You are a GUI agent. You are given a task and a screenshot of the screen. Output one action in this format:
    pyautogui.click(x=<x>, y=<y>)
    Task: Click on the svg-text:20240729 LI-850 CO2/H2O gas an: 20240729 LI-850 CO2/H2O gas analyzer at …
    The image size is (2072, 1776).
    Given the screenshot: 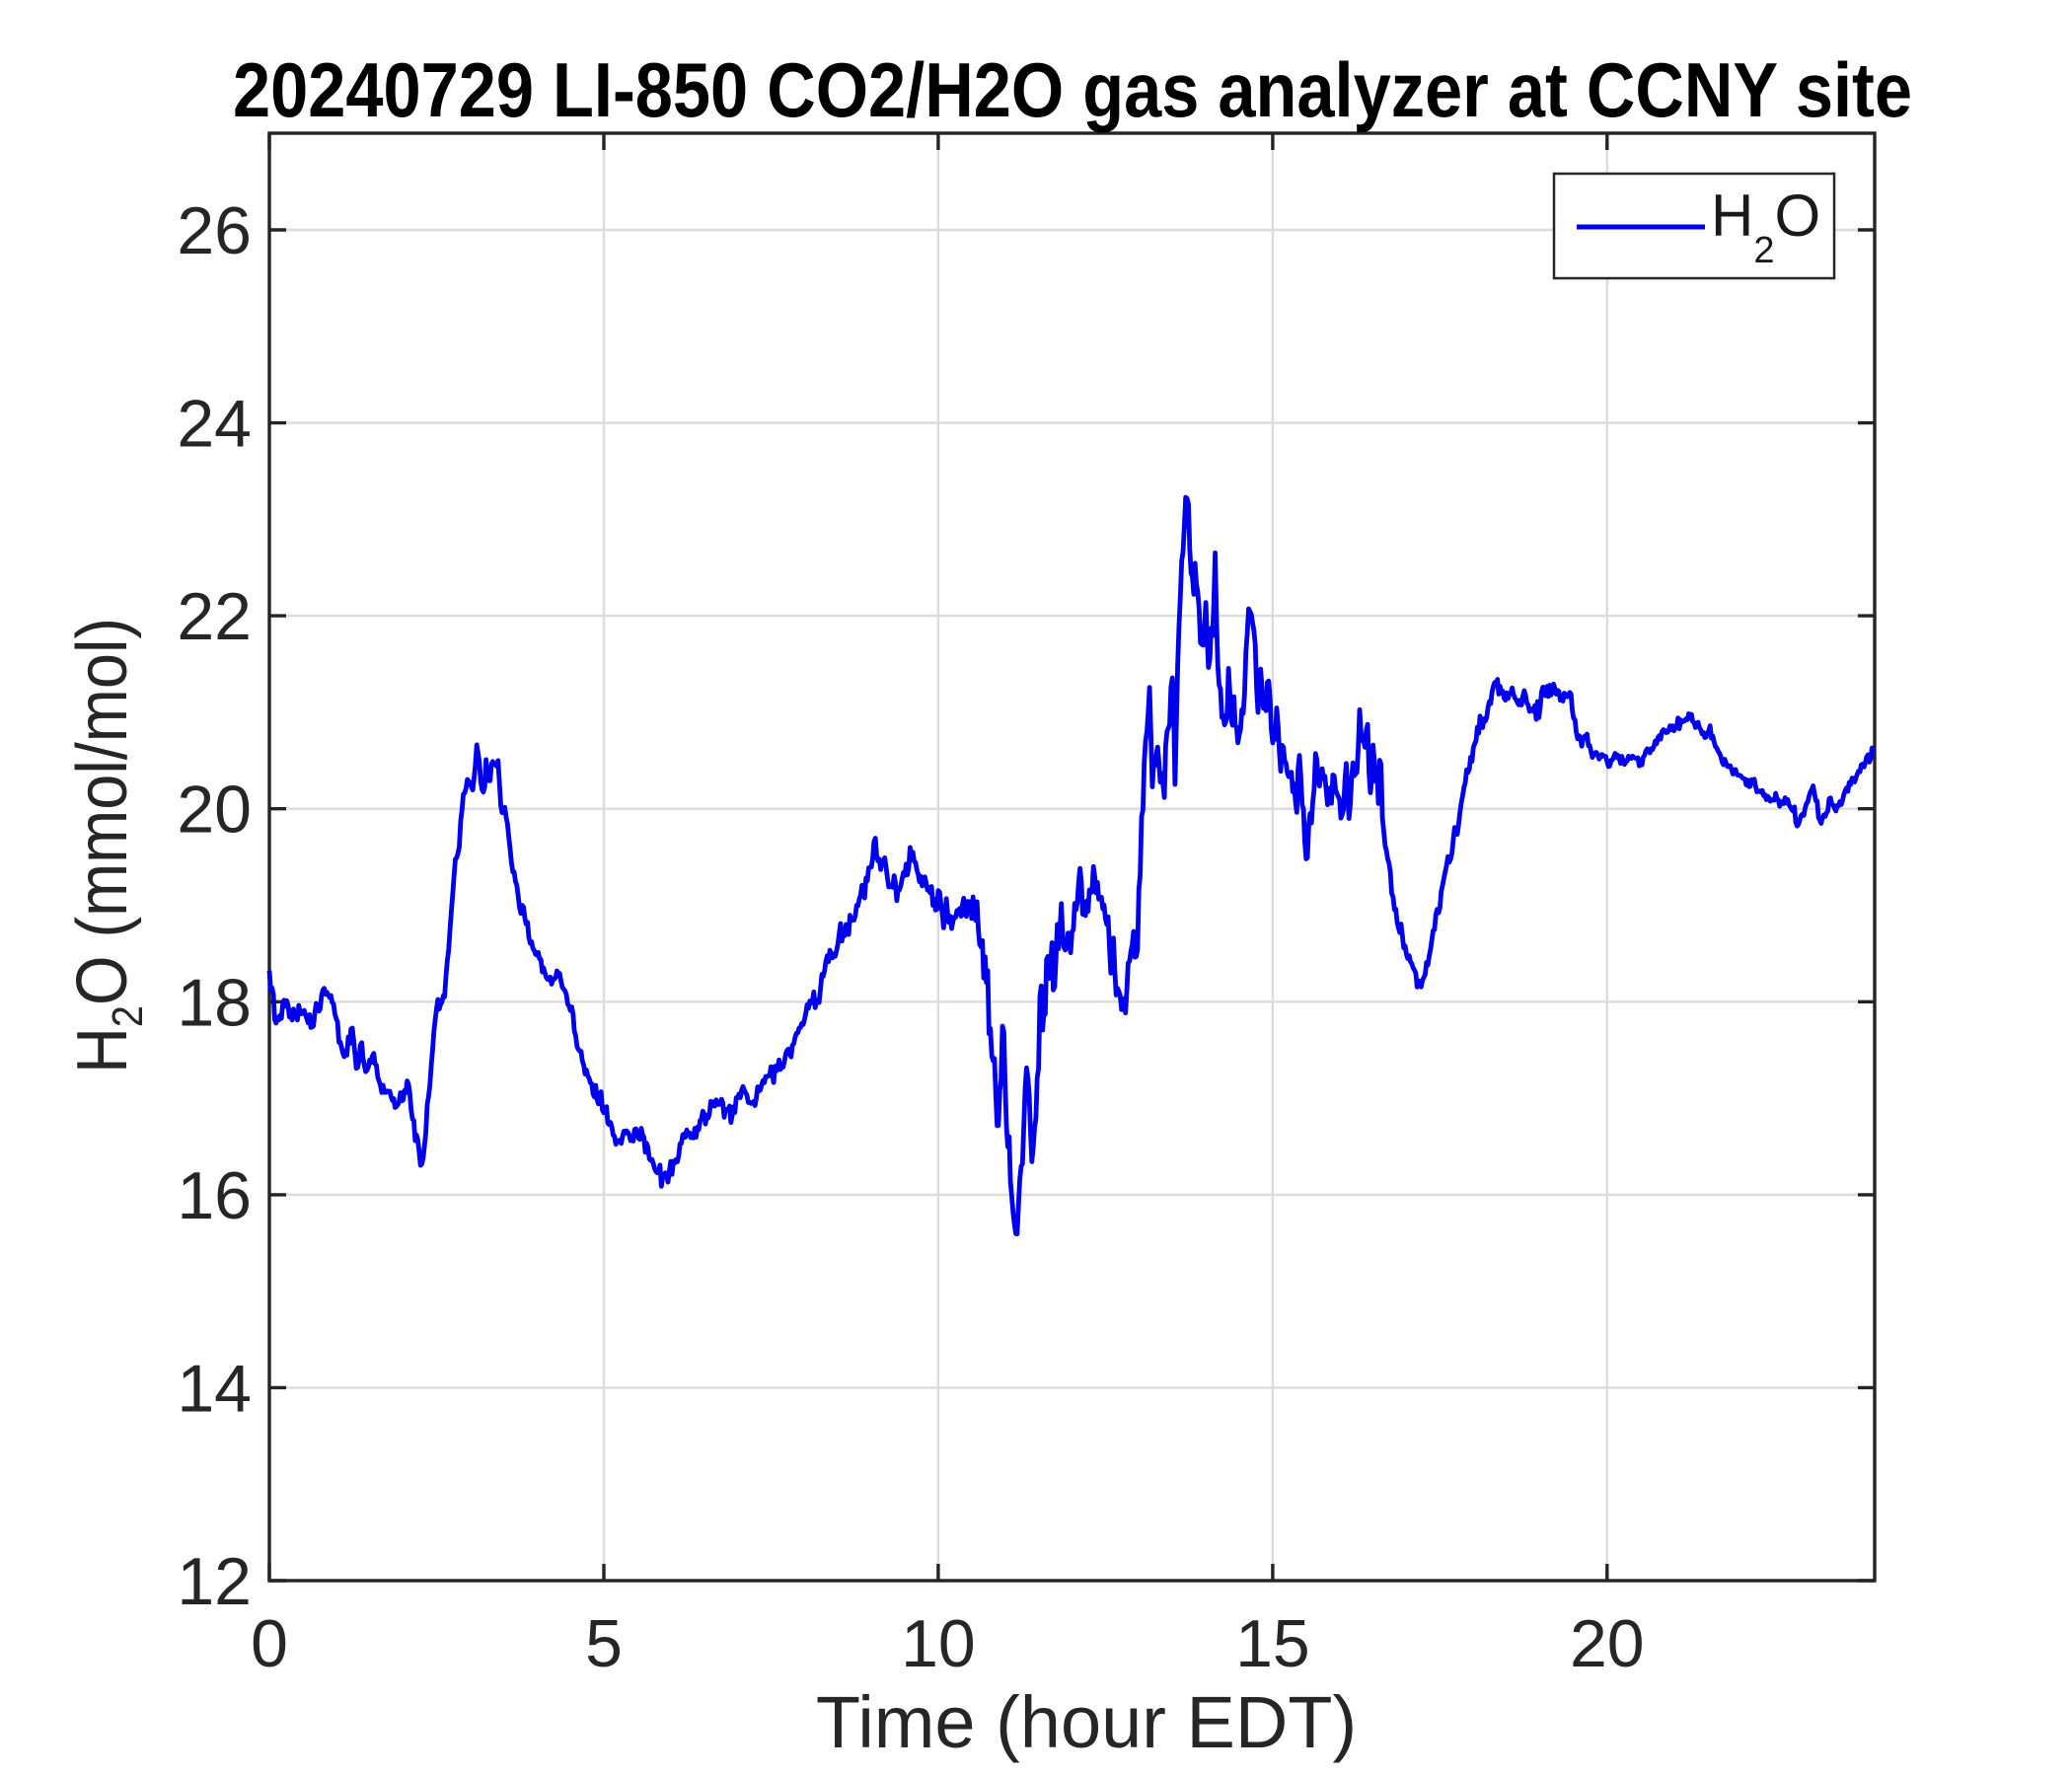 What is the action you would take?
    pyautogui.click(x=1073, y=90)
    